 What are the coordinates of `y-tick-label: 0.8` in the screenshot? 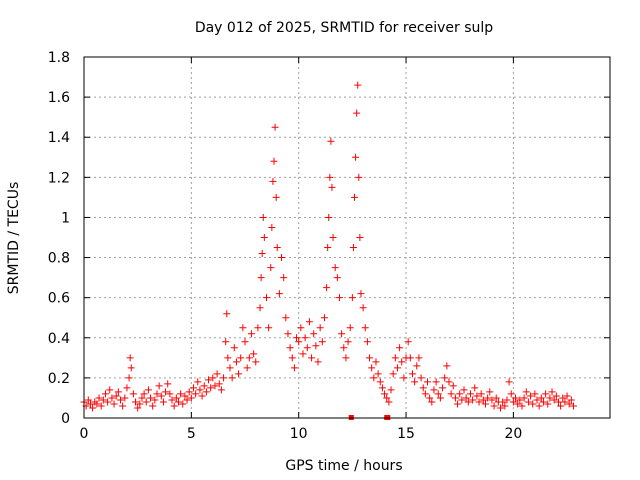 It's located at (59, 259).